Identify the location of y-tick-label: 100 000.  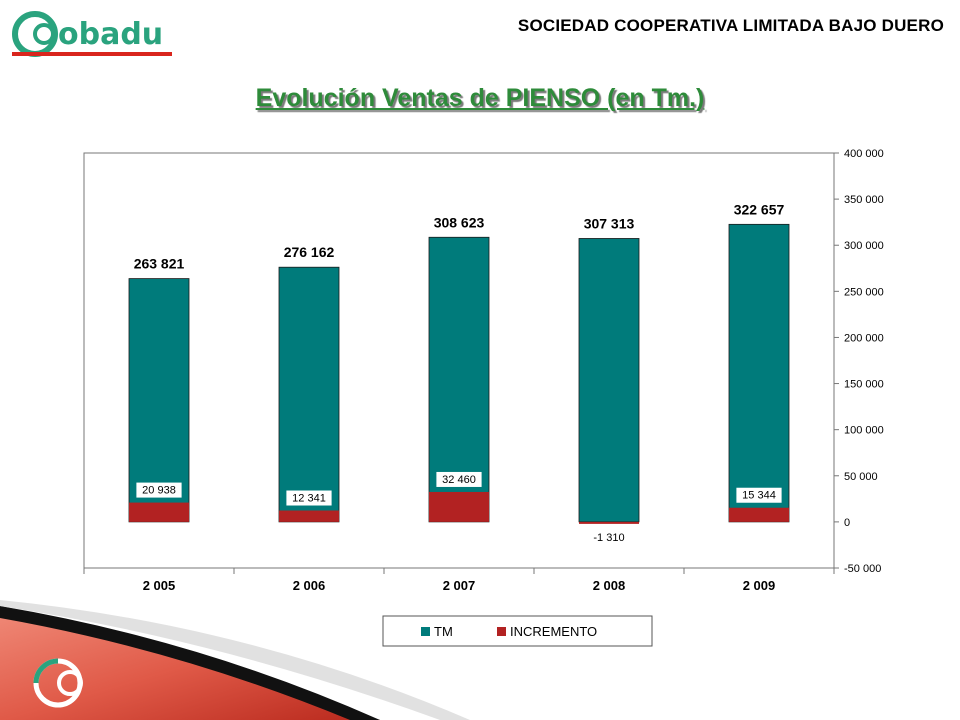
(864, 431).